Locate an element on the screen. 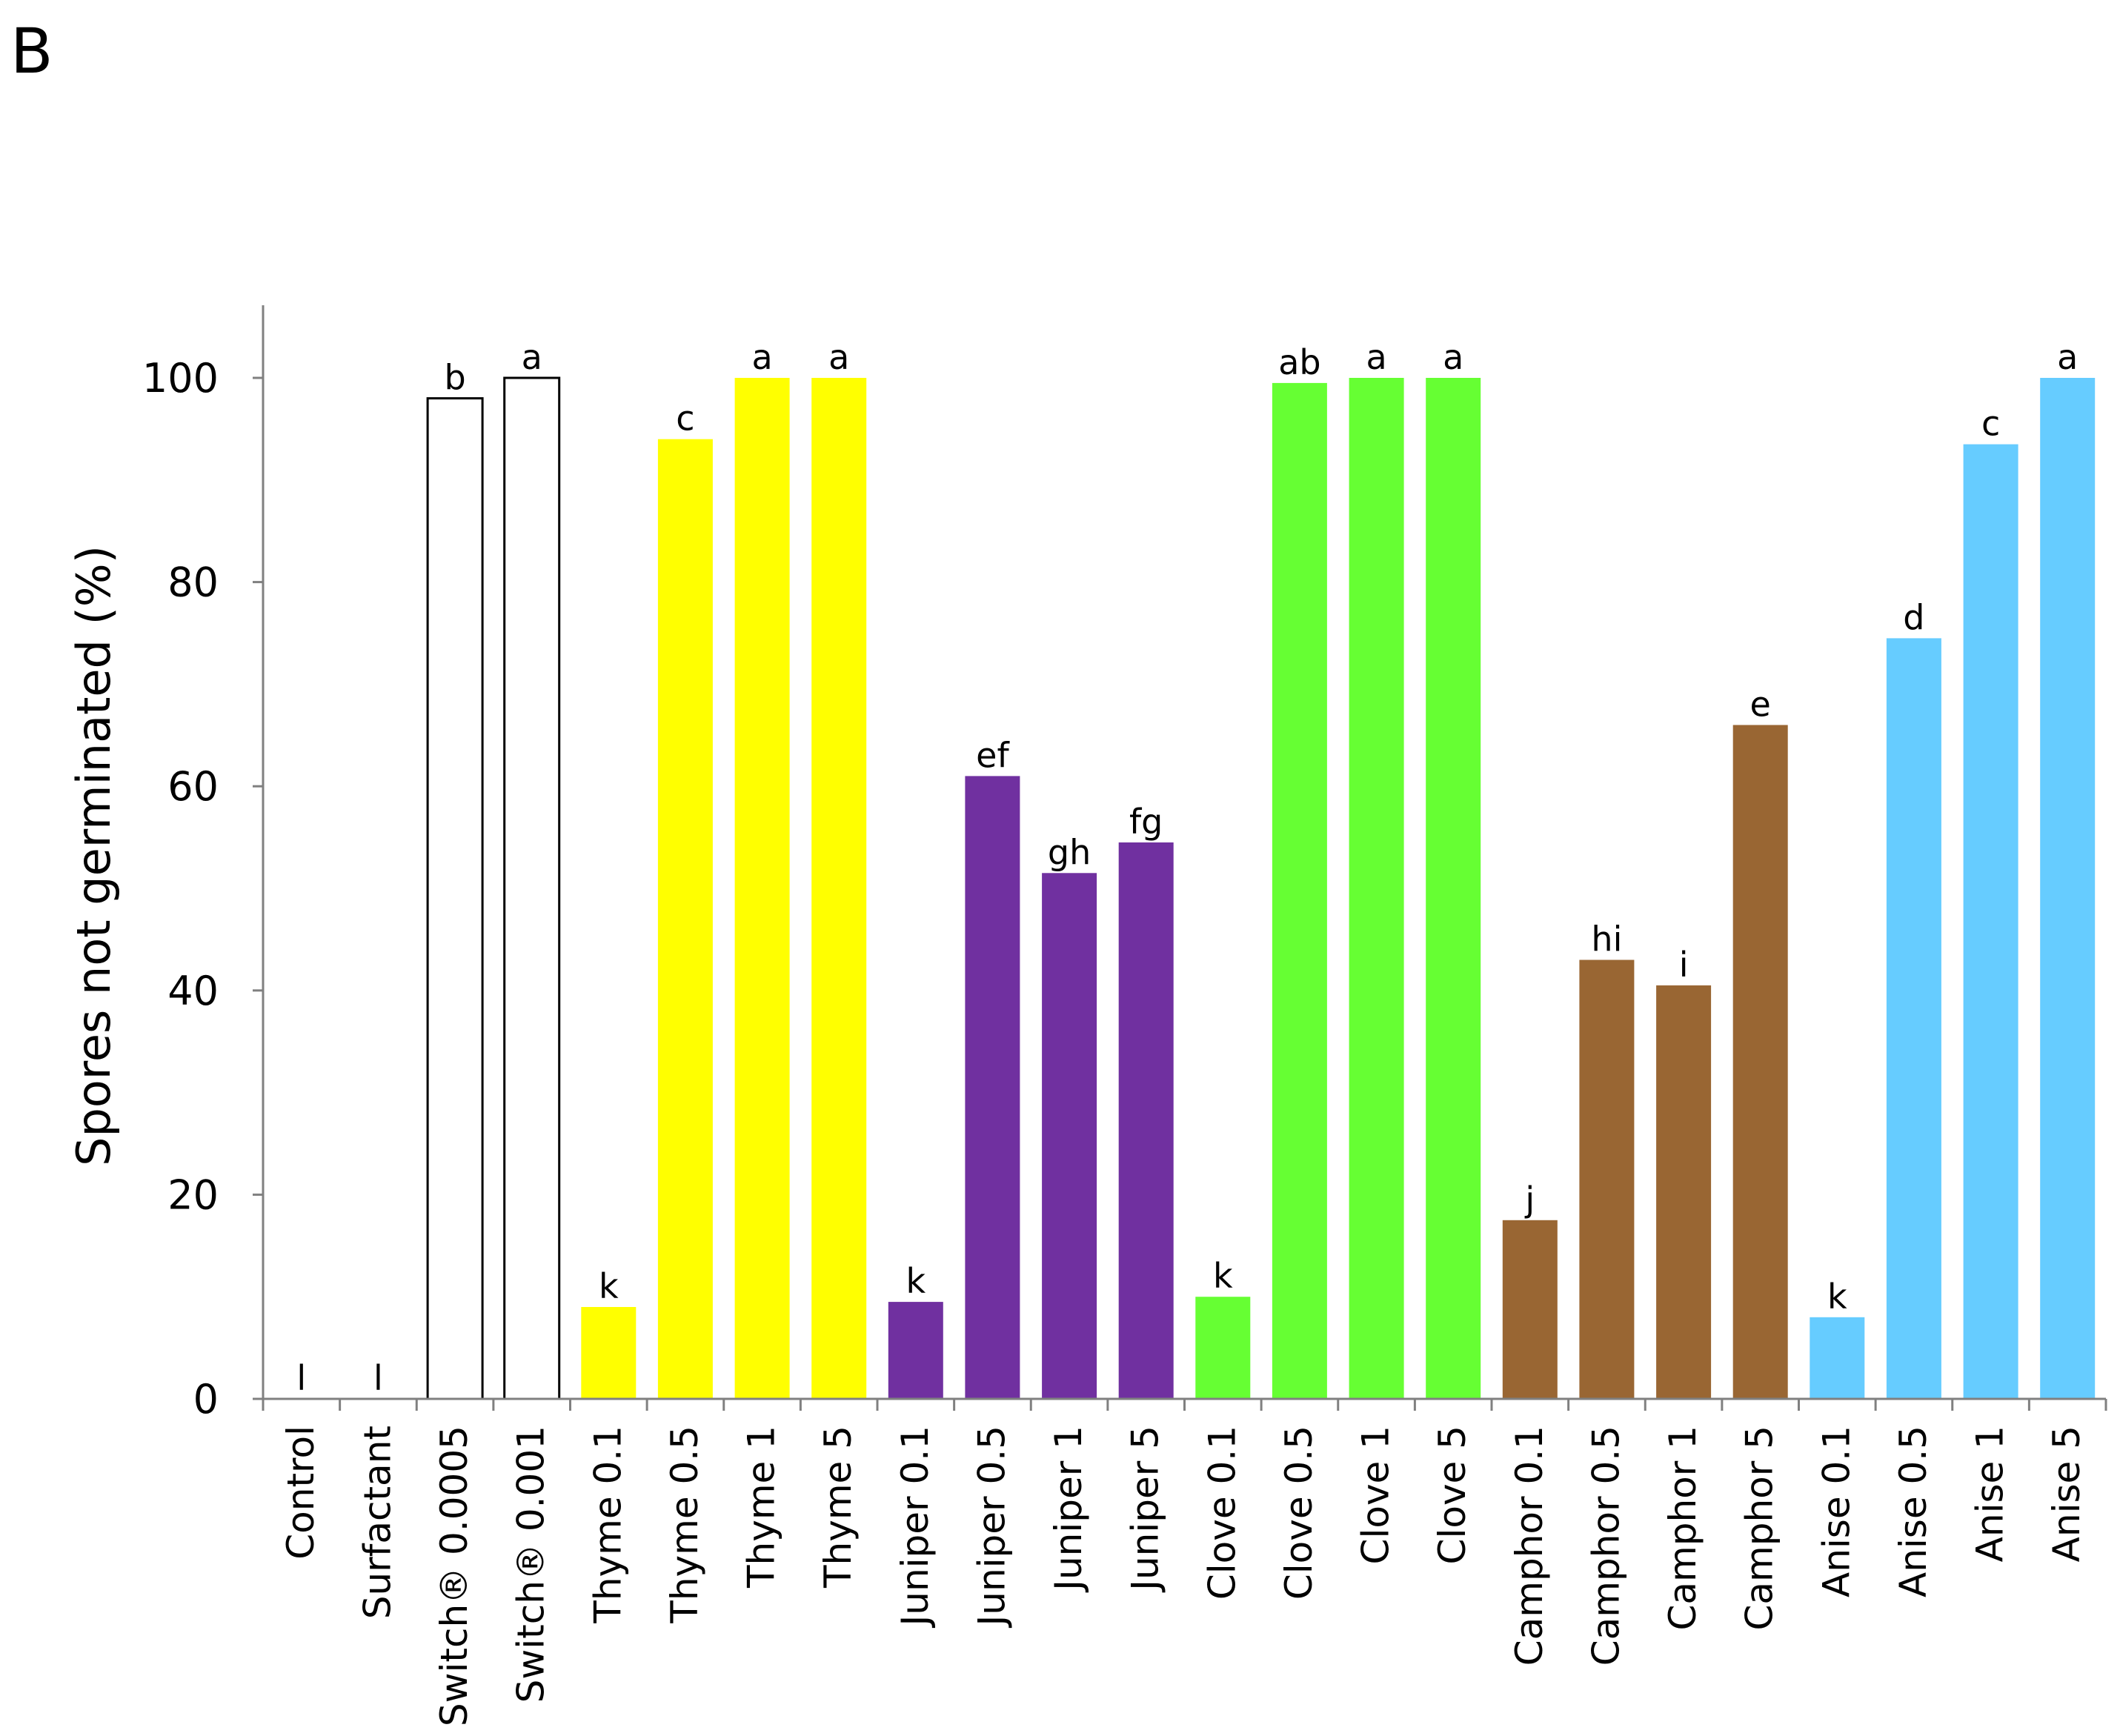 Image resolution: width=2120 pixels, height=1736 pixels. panel-label: B is located at coordinates (32, 51).